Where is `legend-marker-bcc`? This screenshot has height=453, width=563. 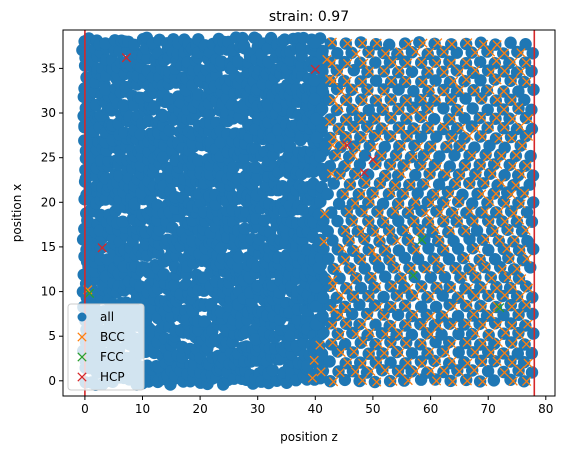
legend-marker-bcc is located at coordinates (82, 337).